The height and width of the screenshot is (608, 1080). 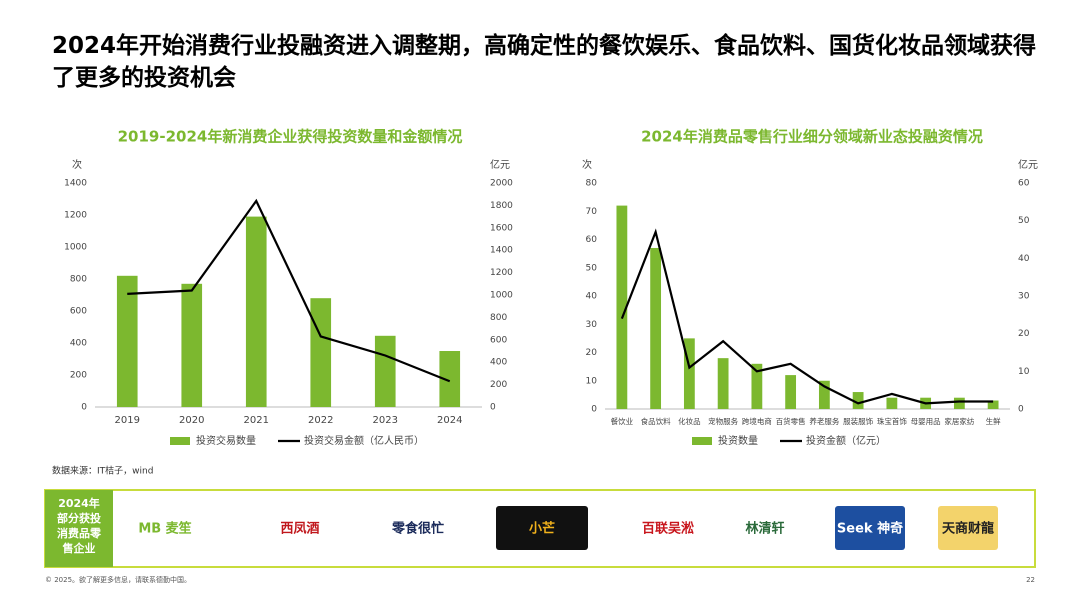 I want to click on x-tick-label: 家居家纺, so click(x=959, y=421).